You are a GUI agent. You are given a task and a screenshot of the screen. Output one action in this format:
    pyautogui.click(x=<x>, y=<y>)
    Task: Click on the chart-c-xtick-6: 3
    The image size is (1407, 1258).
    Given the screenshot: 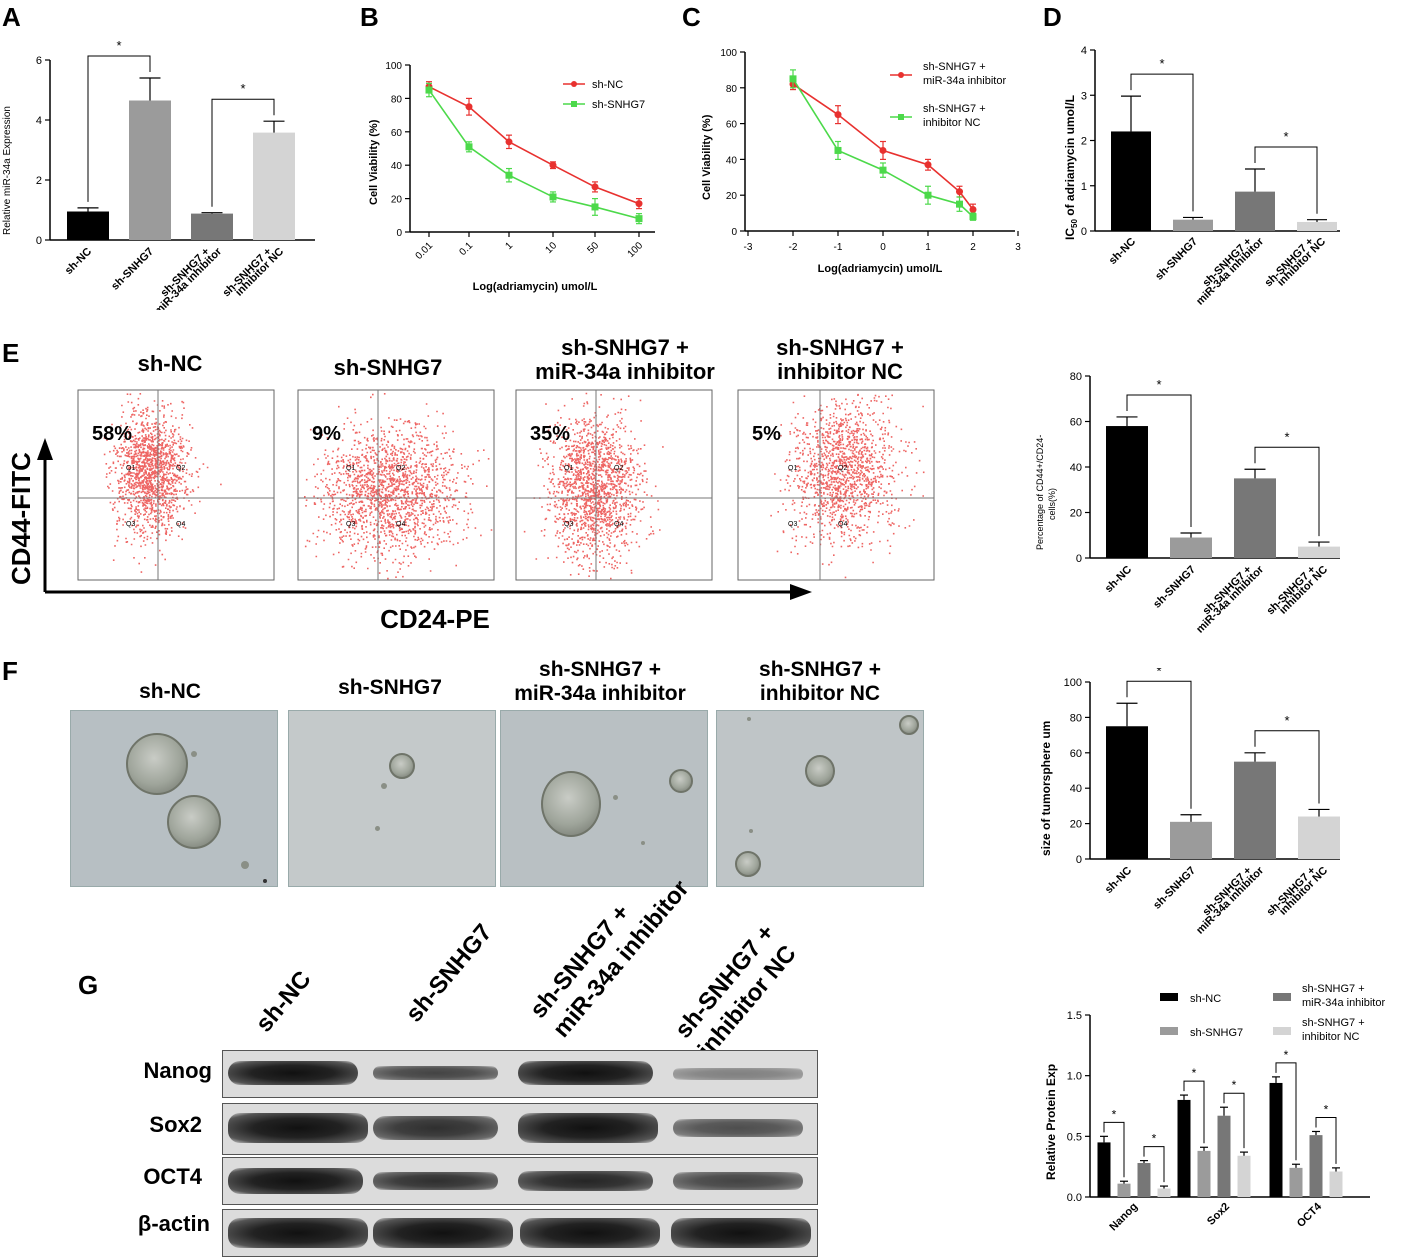 What is the action you would take?
    pyautogui.click(x=1018, y=247)
    